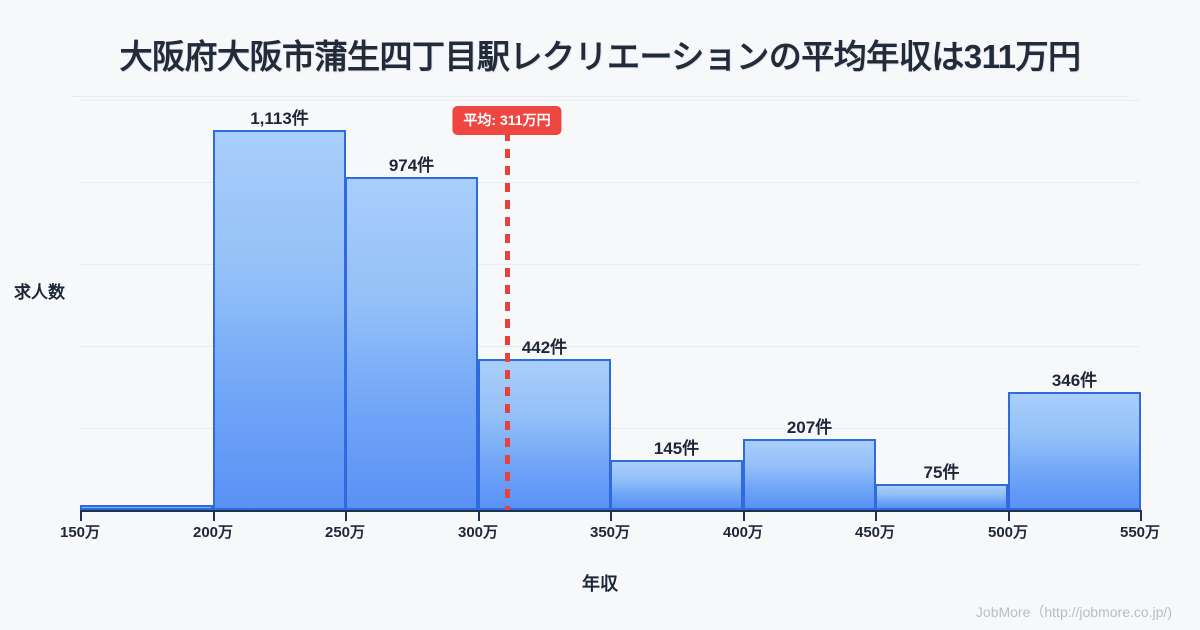  Describe the element at coordinates (345, 532) in the screenshot. I see `x-axis-tick-label: 250万` at that location.